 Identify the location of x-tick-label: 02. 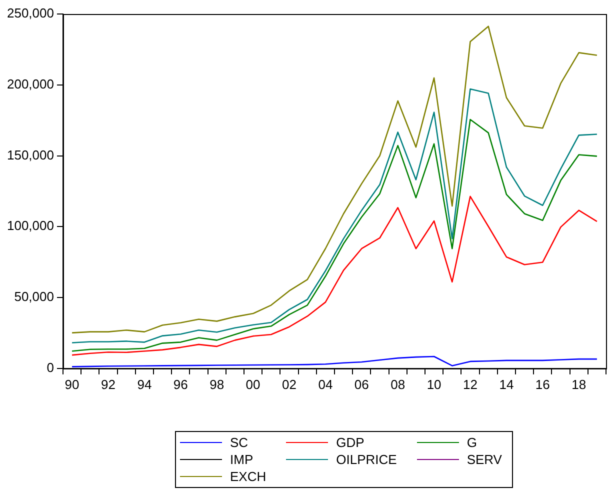
(289, 384).